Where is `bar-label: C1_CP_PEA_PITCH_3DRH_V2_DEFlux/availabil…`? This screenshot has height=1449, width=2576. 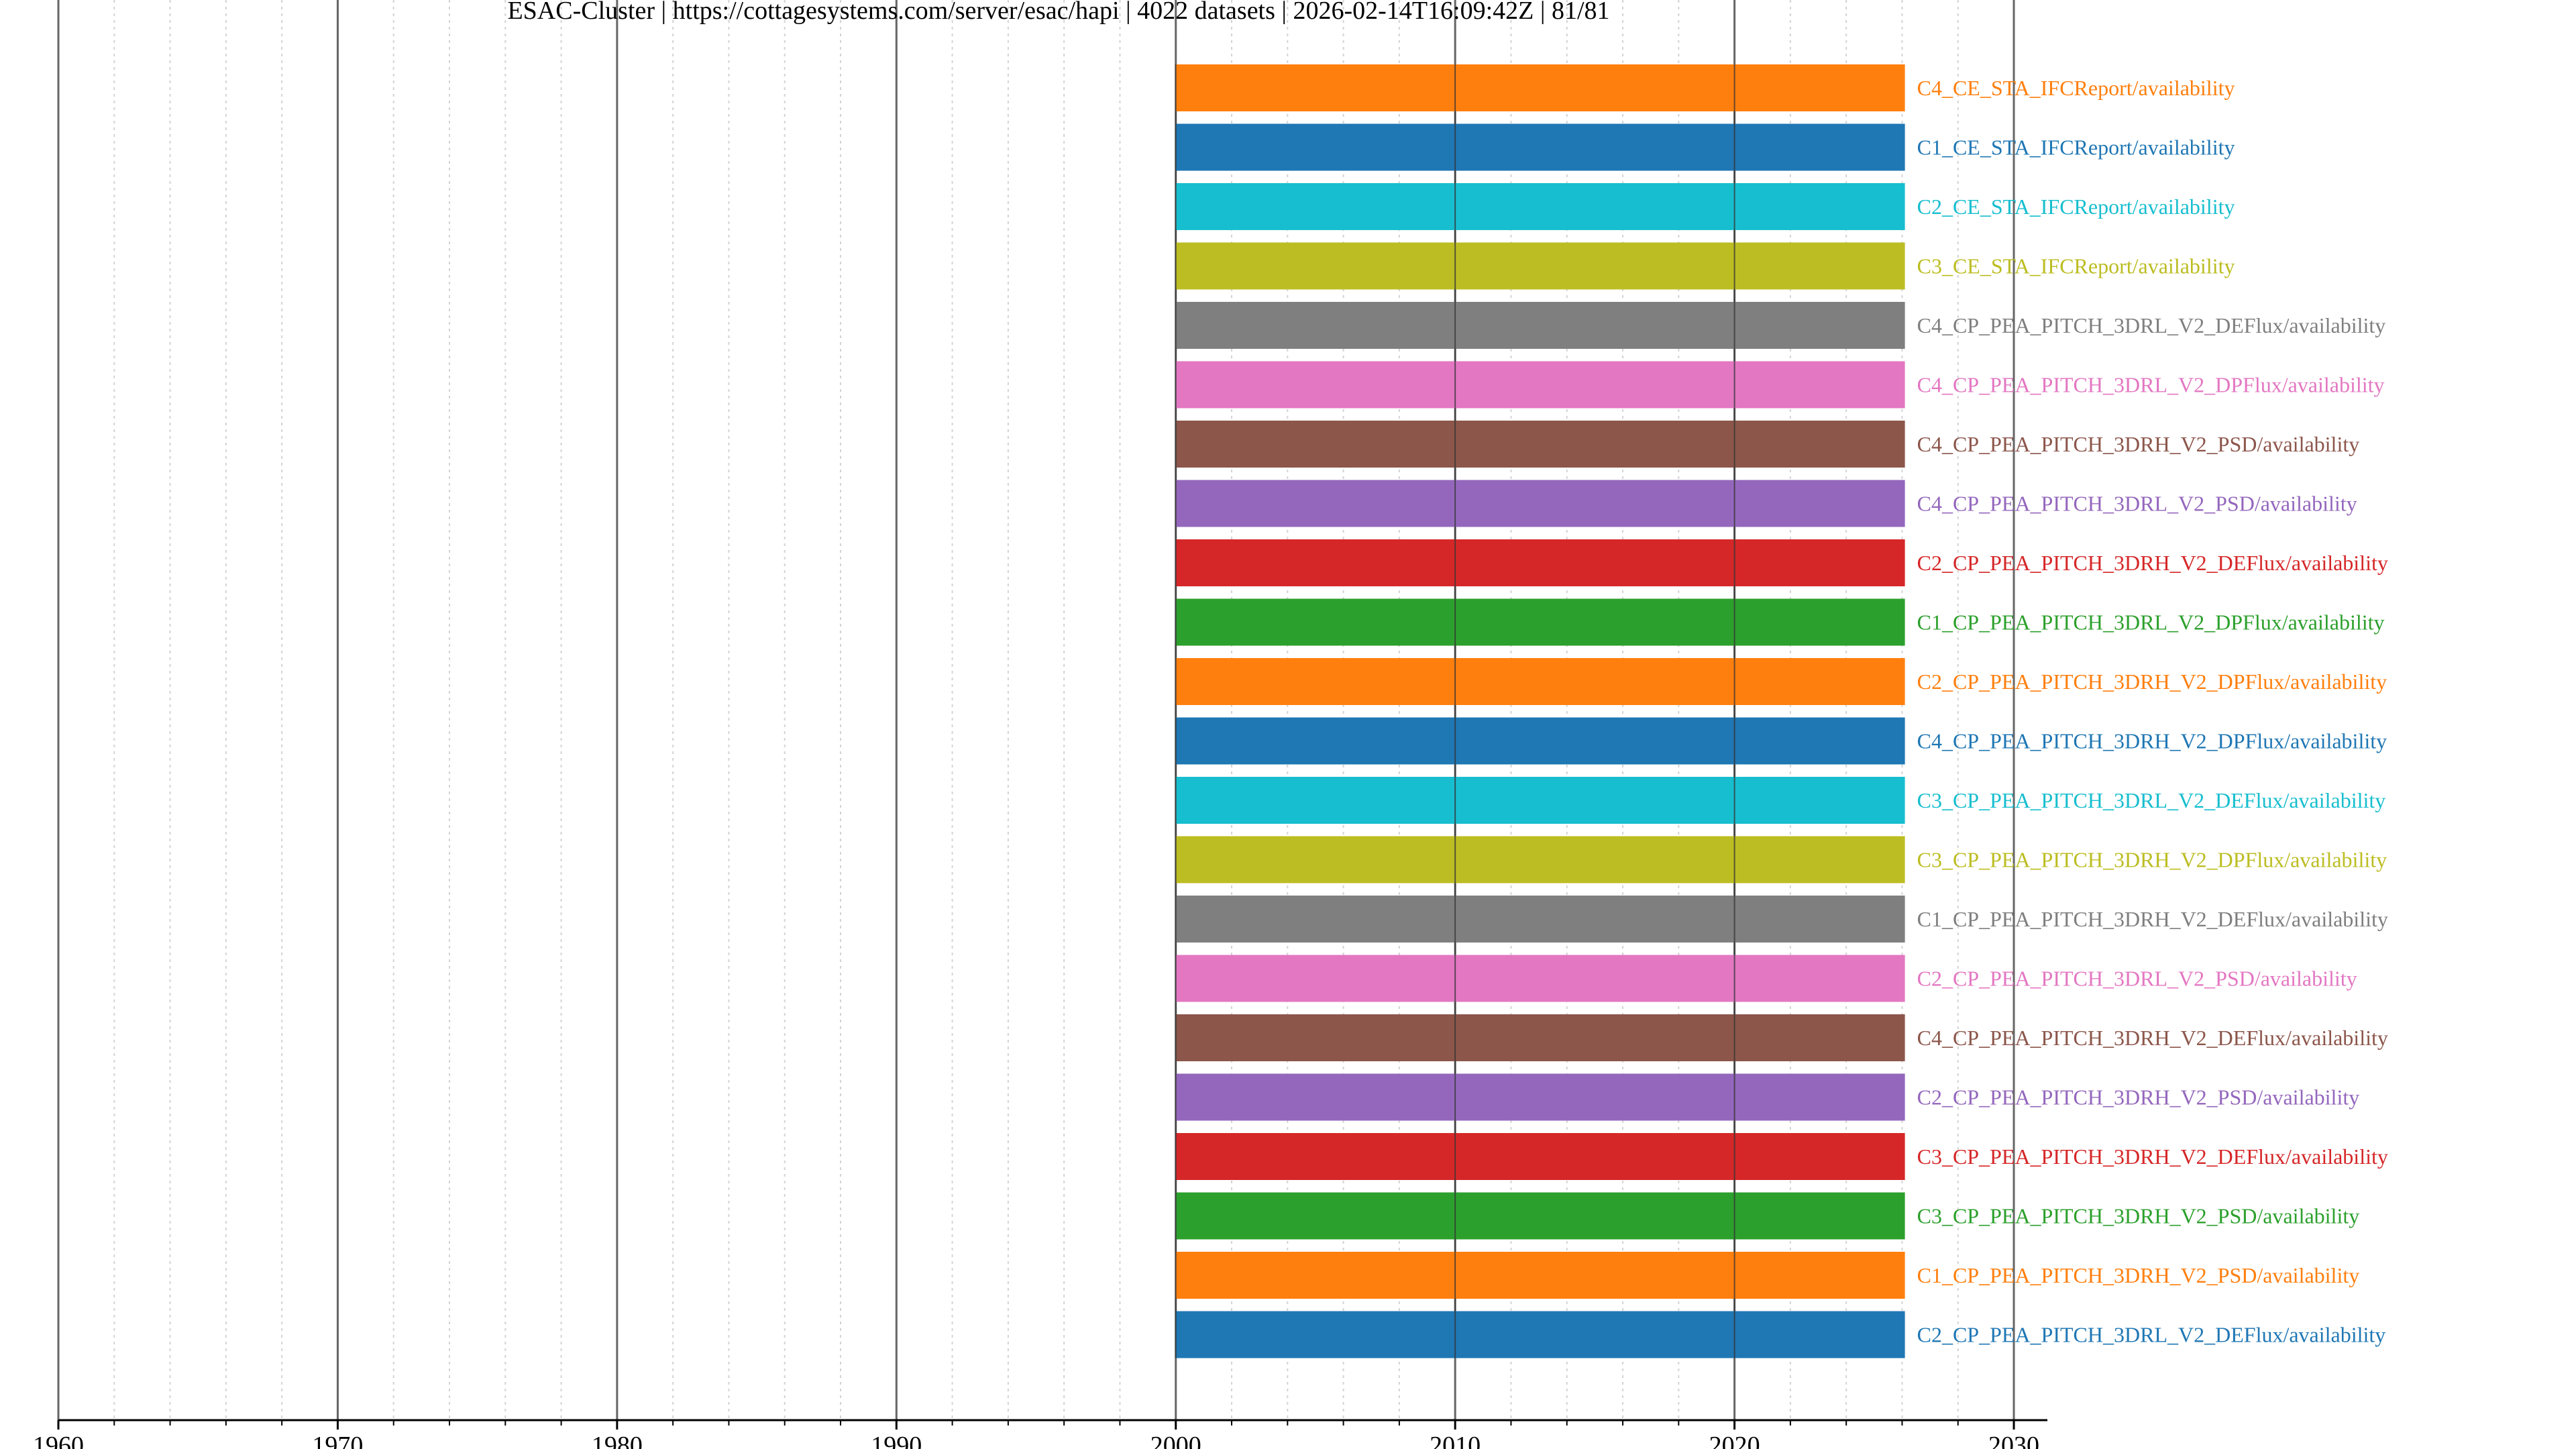
bar-label: C1_CP_PEA_PITCH_3DRH_V2_DEFlux/availabil… is located at coordinates (2152, 919).